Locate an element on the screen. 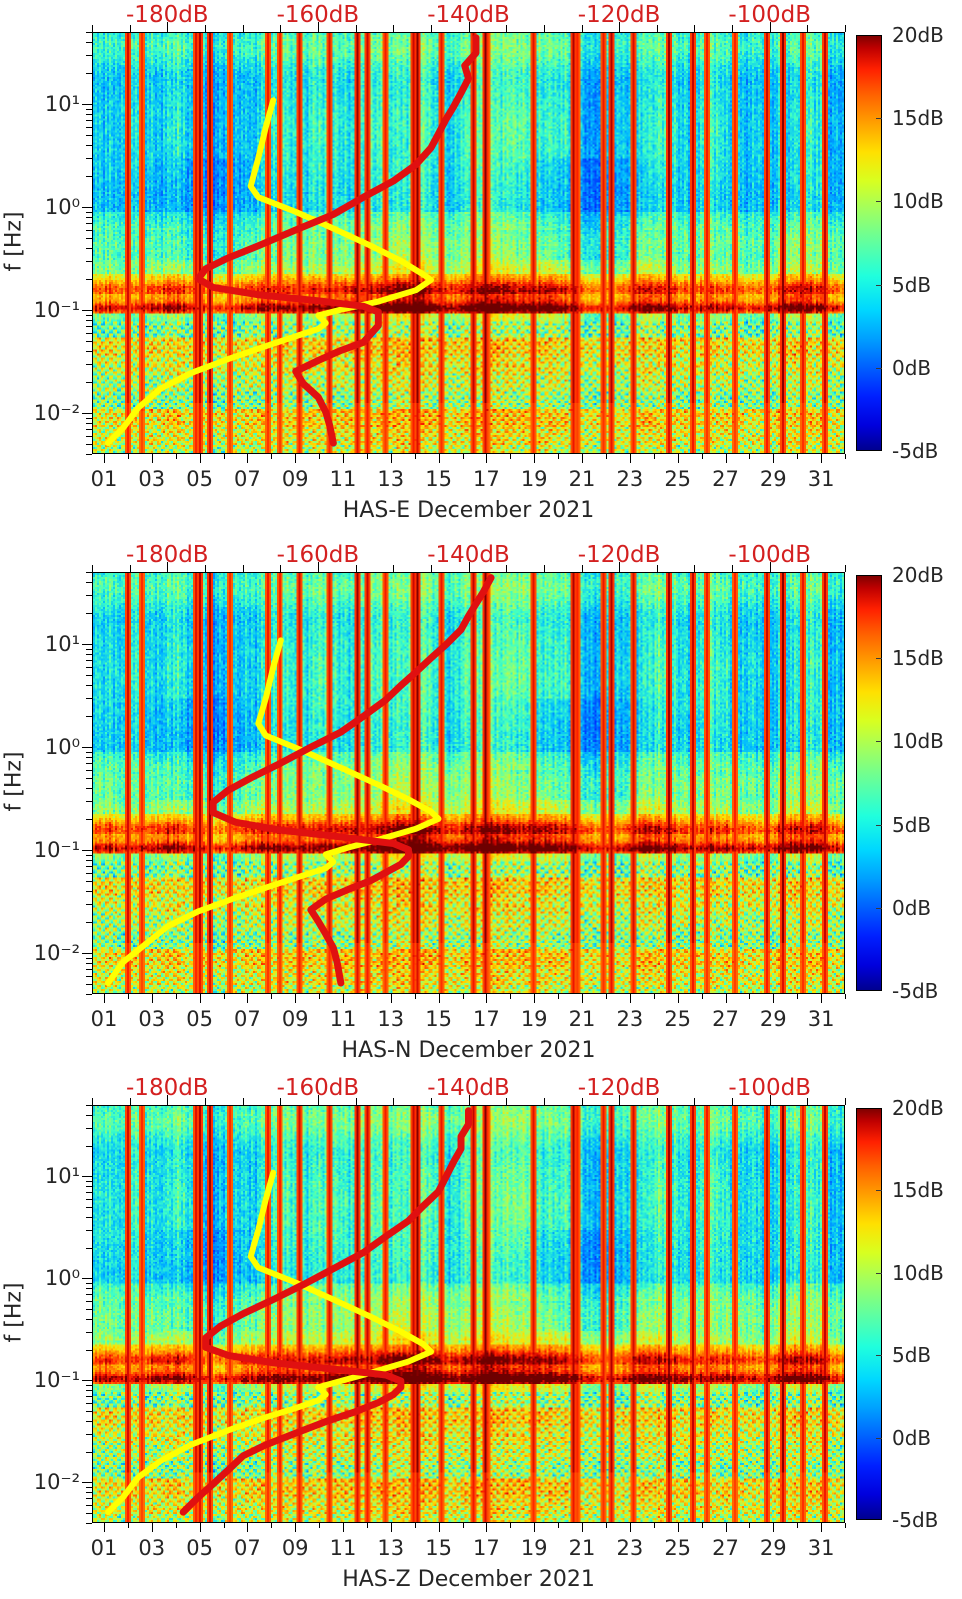  colorbar-tick-label: 5dB is located at coordinates (912, 284).